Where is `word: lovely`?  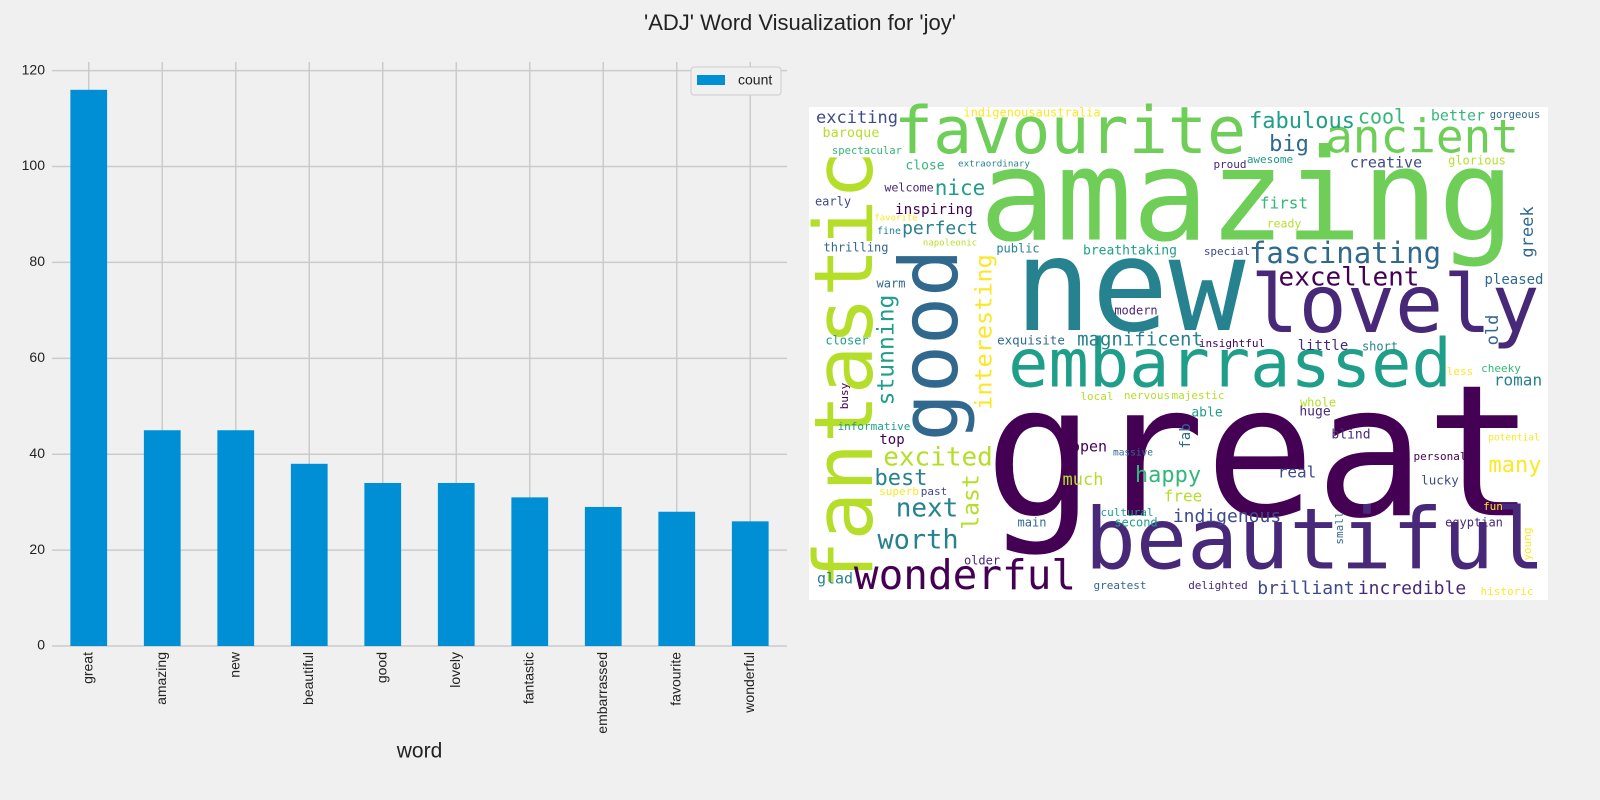
word: lovely is located at coordinates (1395, 304).